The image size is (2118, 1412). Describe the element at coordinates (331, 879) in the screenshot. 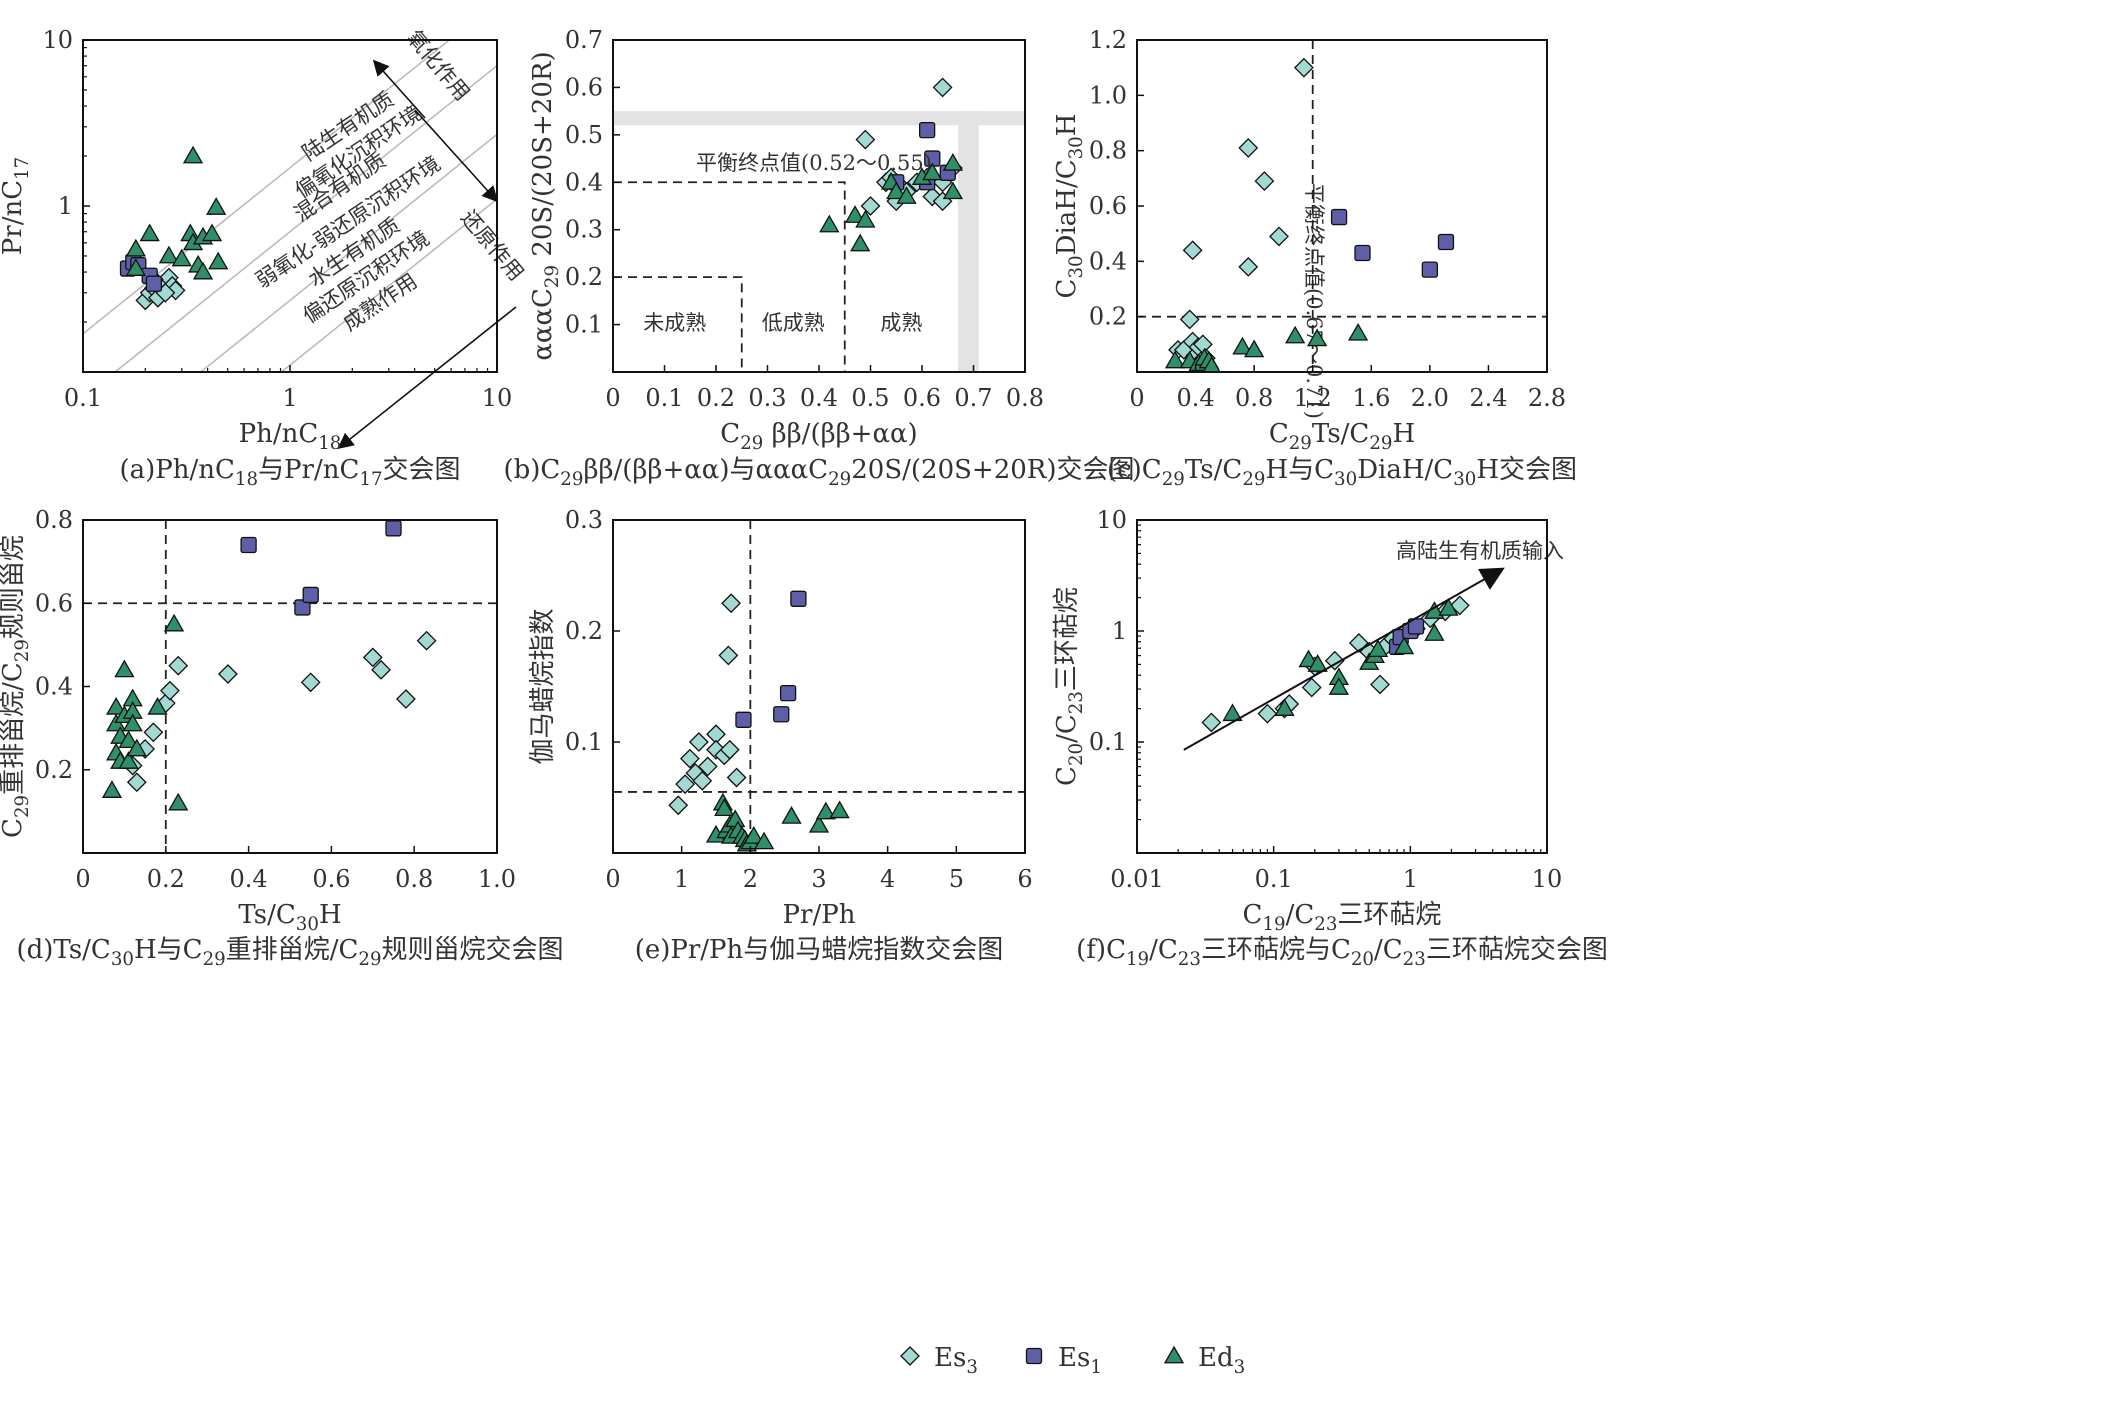

I see `x-tick-label: 0.6` at that location.